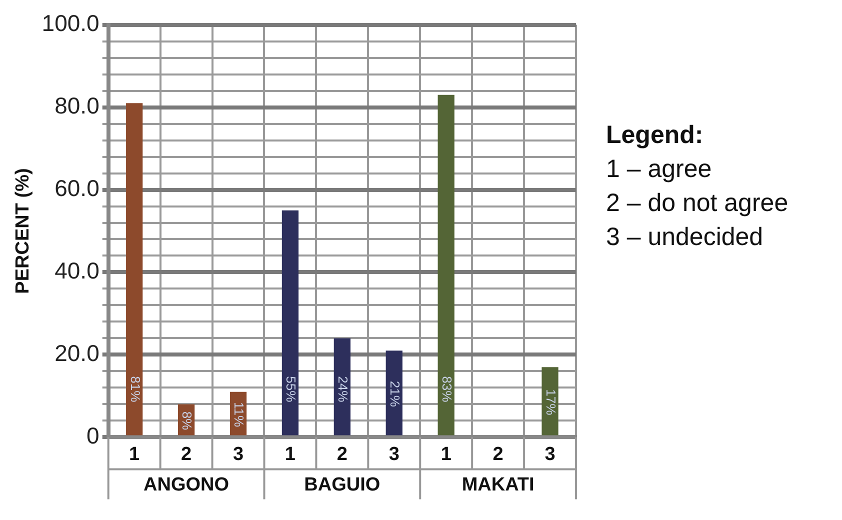  I want to click on legend-title: Legend:, so click(655, 135).